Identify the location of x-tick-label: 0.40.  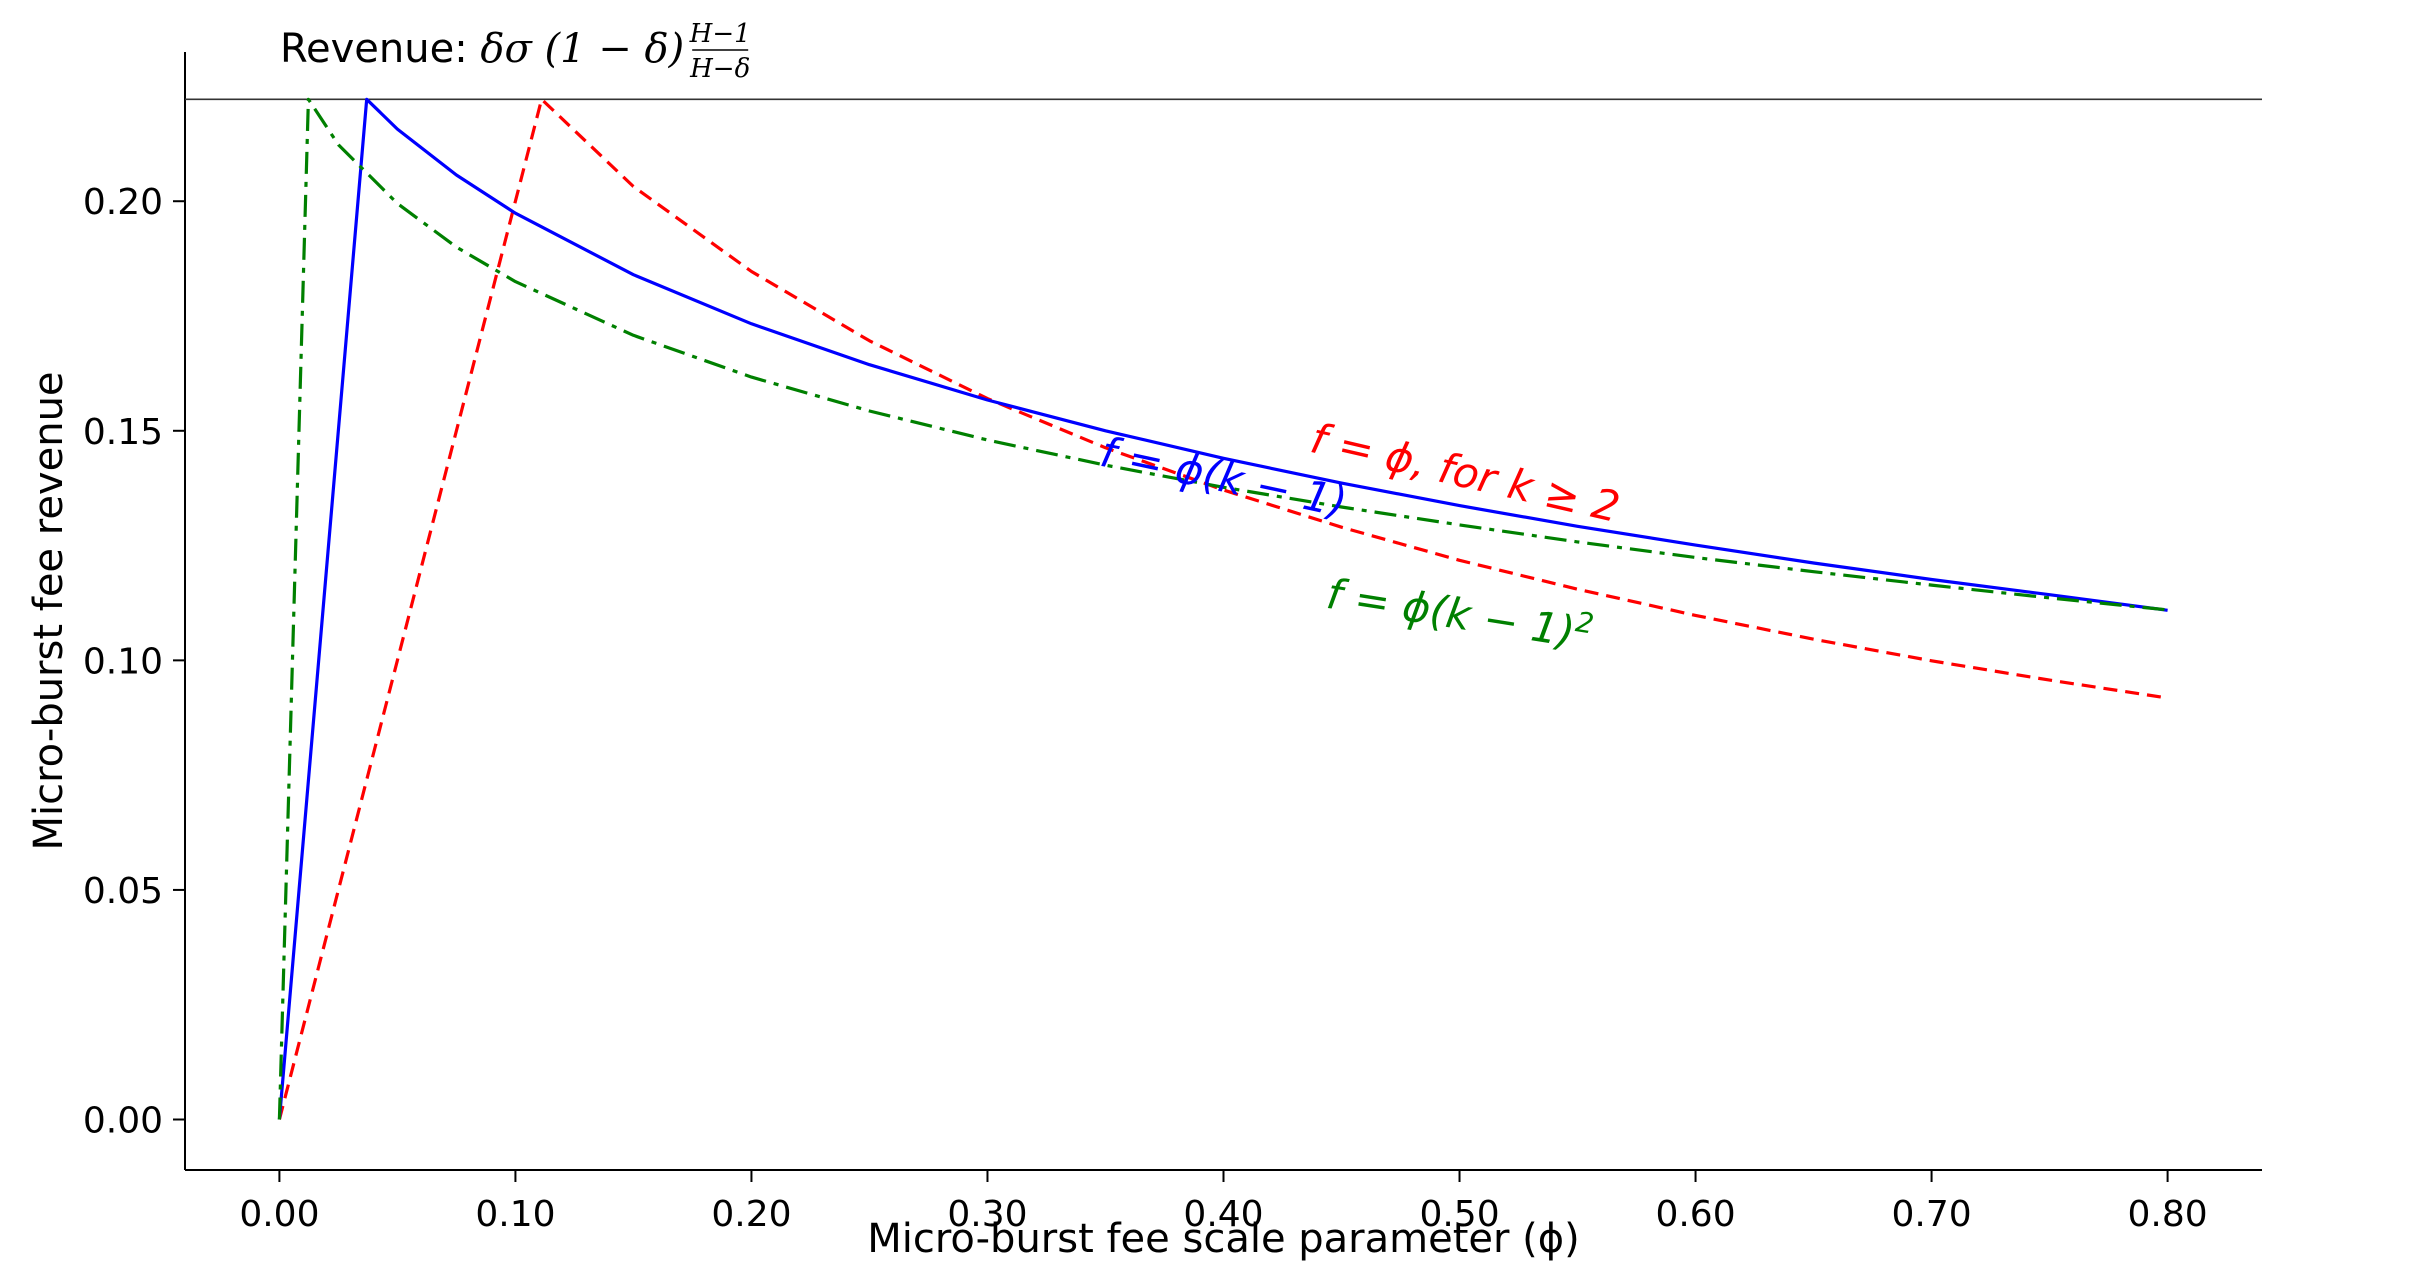
(1223, 1214).